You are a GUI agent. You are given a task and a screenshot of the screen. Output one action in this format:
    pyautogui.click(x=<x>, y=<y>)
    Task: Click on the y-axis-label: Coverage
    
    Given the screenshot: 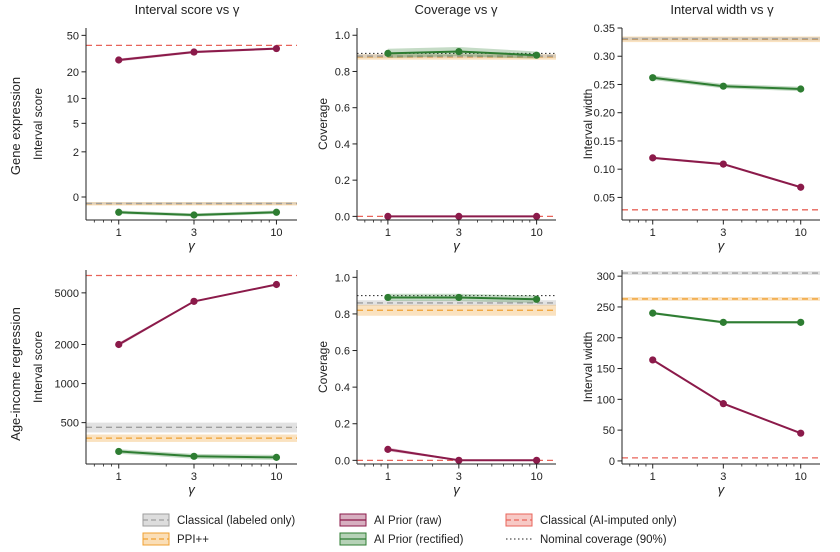 What is the action you would take?
    pyautogui.click(x=323, y=367)
    